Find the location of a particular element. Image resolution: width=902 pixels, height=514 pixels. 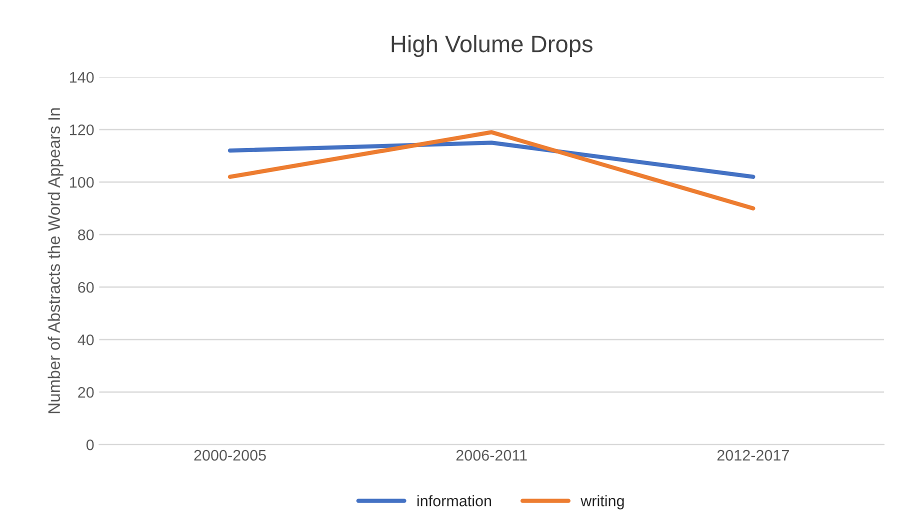

x-tick-label: 2012-2017 is located at coordinates (753, 455).